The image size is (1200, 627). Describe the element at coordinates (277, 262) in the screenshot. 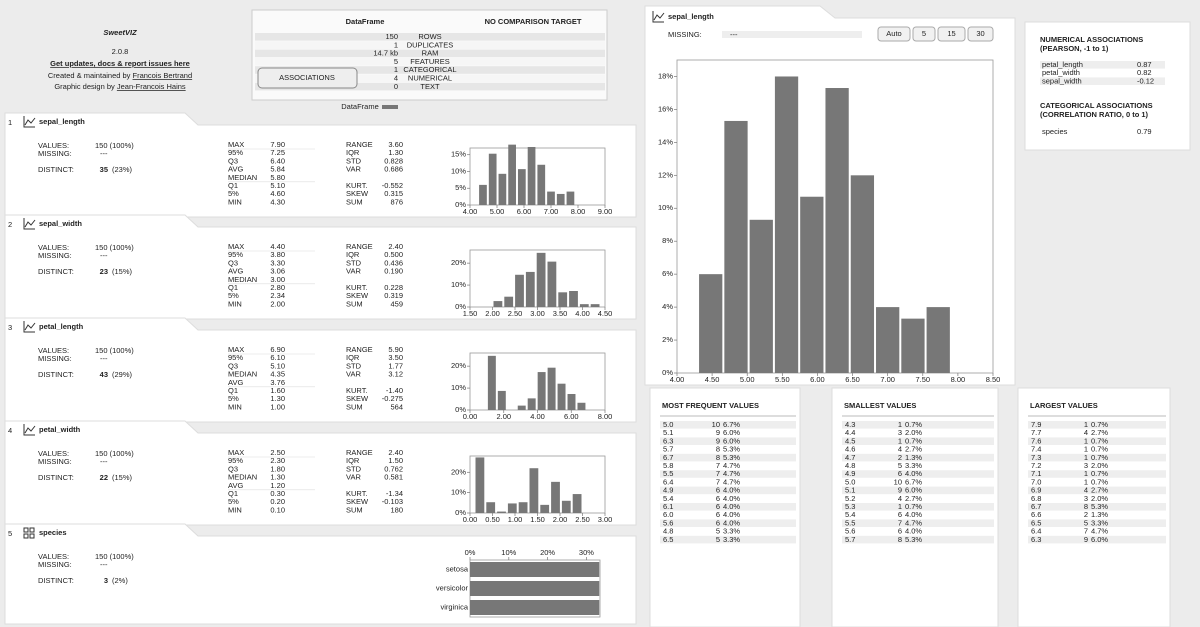

I see `stat-value: 3.30` at that location.